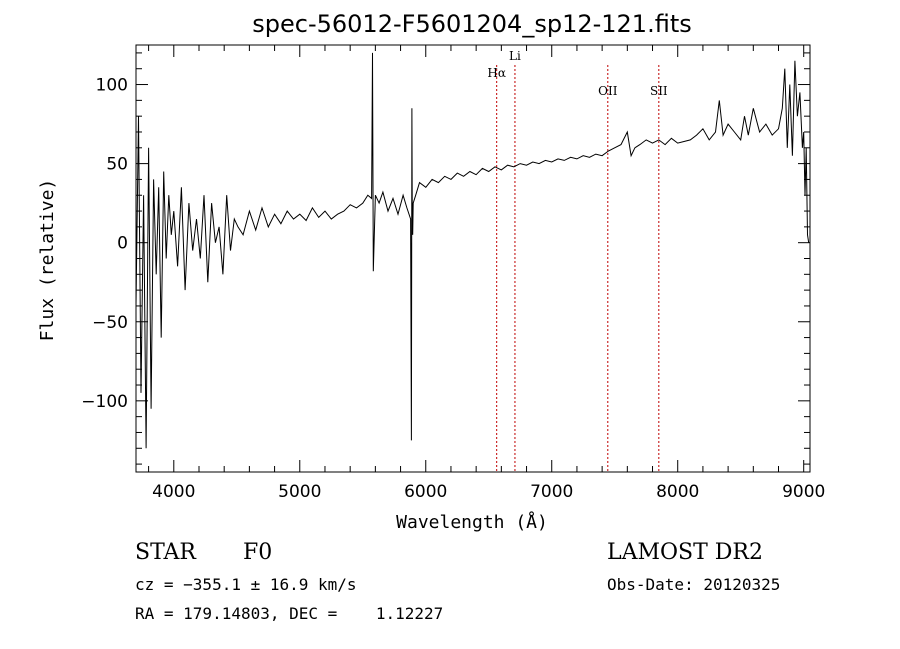  What do you see at coordinates (496, 73) in the screenshot?
I see `spectral-line-label: Hα` at bounding box center [496, 73].